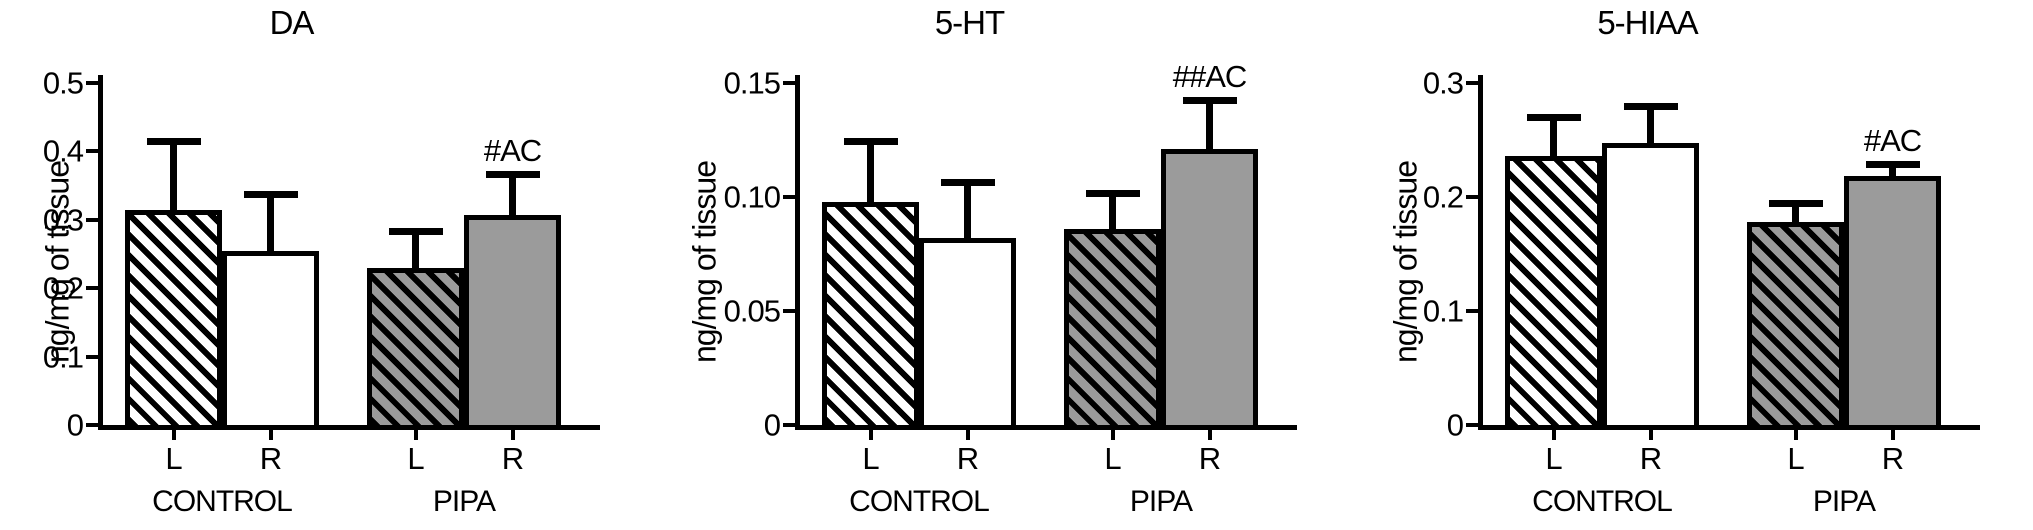 This screenshot has width=2033, height=530. What do you see at coordinates (1647, 22) in the screenshot?
I see `chart-title: 5-HIAA` at bounding box center [1647, 22].